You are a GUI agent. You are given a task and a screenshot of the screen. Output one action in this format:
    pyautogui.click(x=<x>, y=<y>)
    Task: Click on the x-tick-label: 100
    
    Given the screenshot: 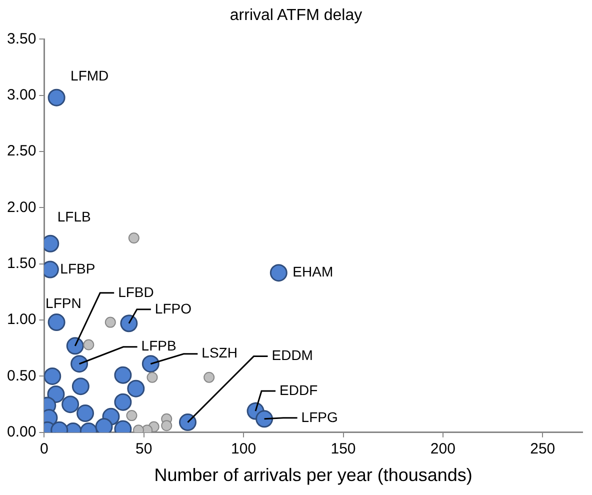 What is the action you would take?
    pyautogui.click(x=243, y=449)
    